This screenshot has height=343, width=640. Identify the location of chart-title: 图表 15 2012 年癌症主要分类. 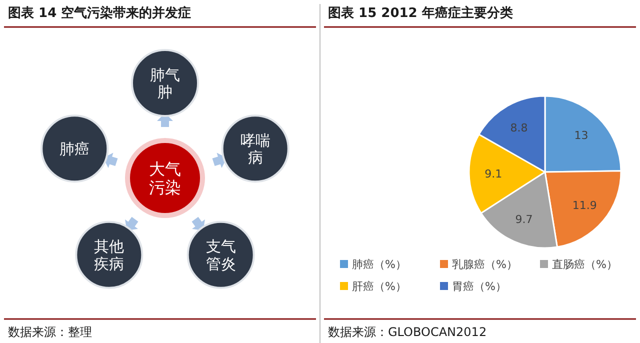
(420, 13).